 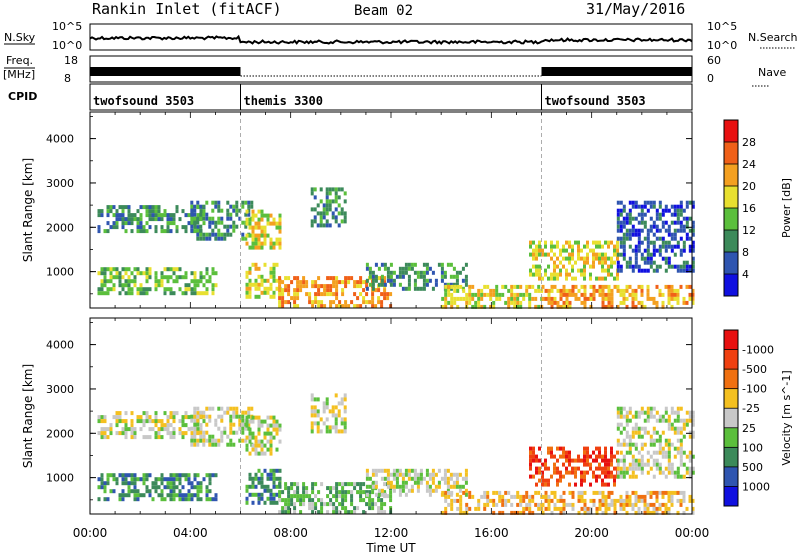 What do you see at coordinates (749, 230) in the screenshot?
I see `power-colorbar-tick-2: 12` at bounding box center [749, 230].